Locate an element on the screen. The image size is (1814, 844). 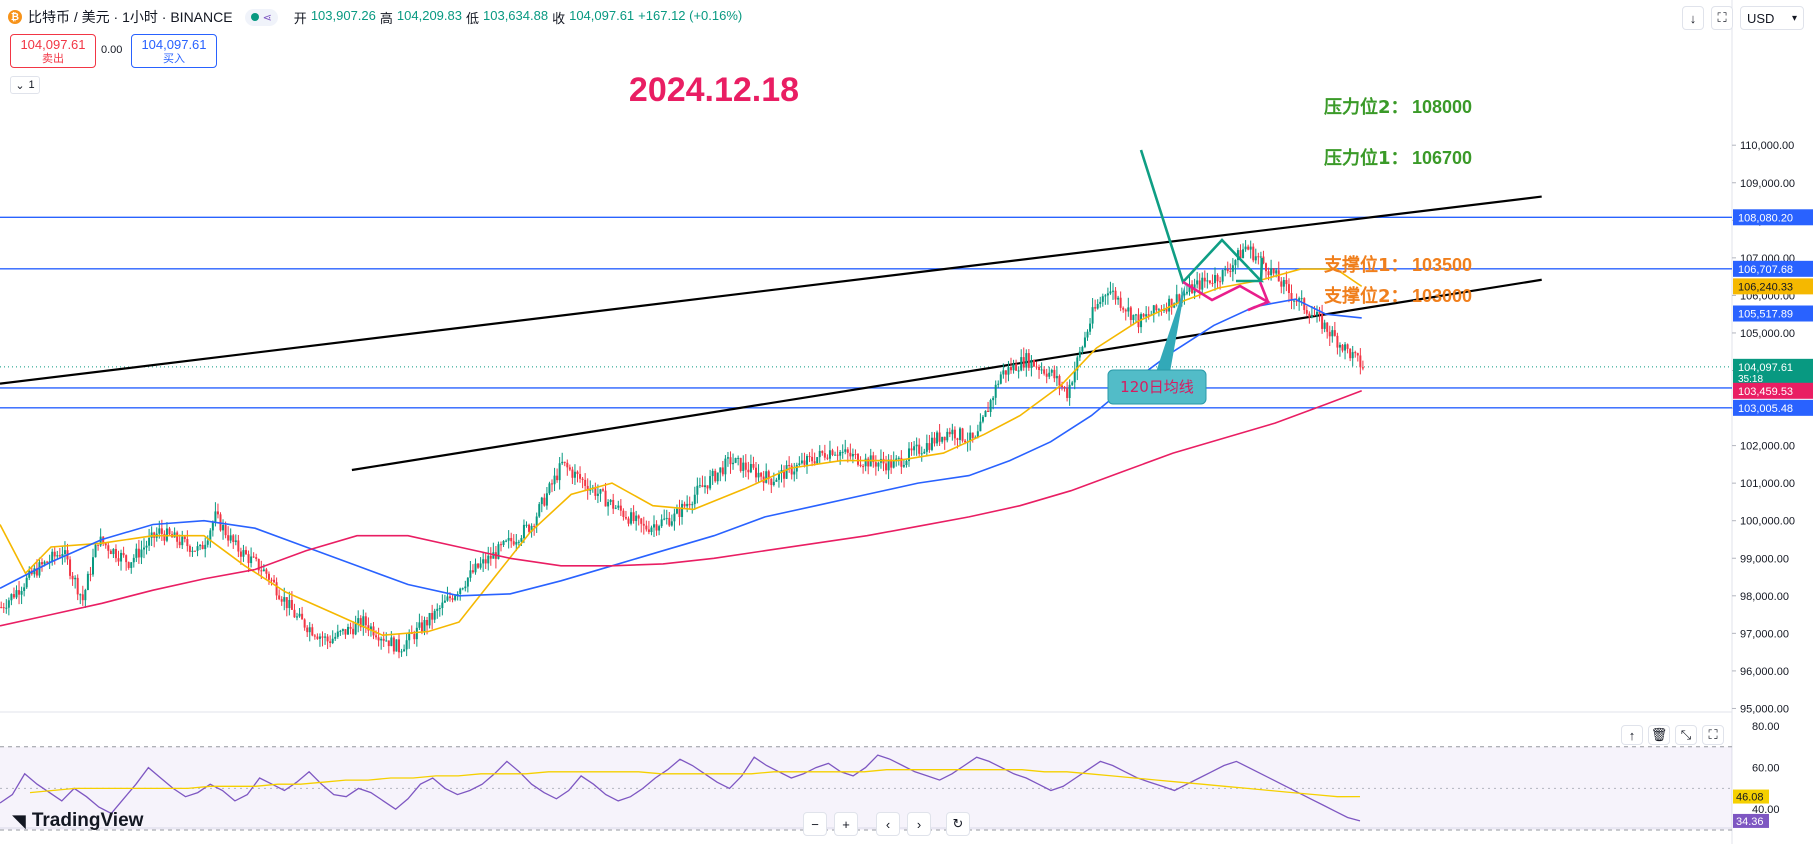
indicator-toggle: ⌄ 1 is located at coordinates (25, 85).